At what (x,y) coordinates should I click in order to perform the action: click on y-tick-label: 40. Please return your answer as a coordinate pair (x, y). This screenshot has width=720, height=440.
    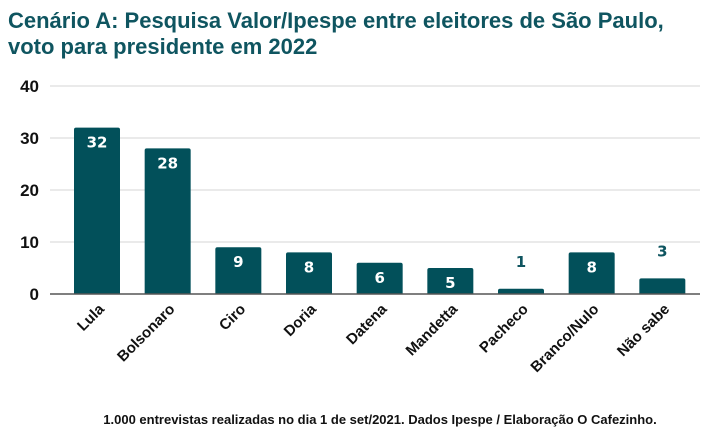
    Looking at the image, I should click on (29, 86).